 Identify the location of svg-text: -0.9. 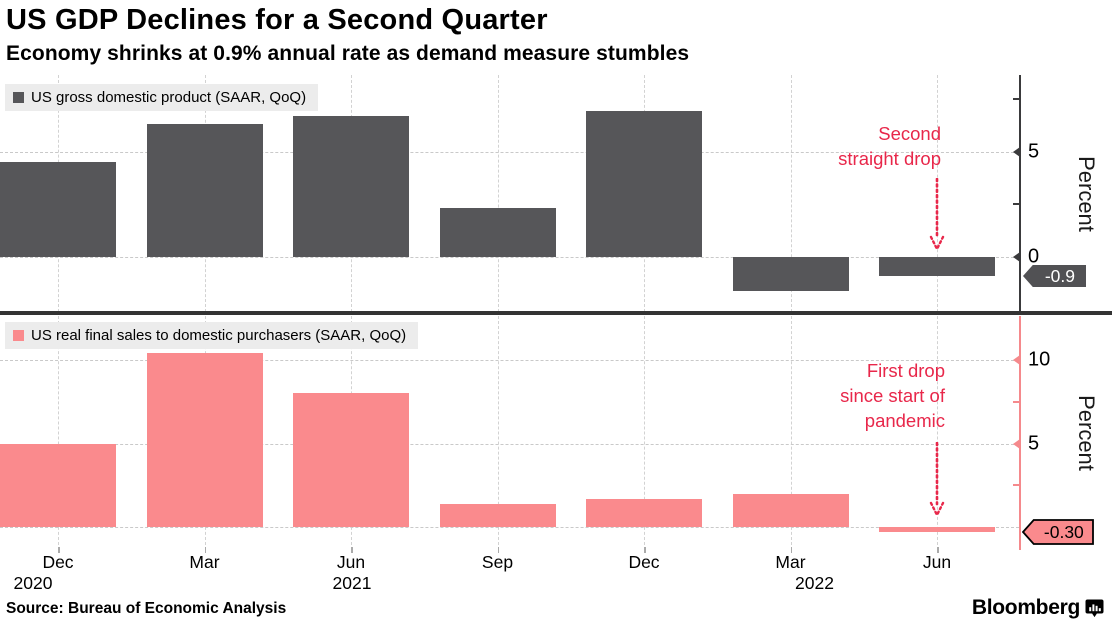
(1060, 276).